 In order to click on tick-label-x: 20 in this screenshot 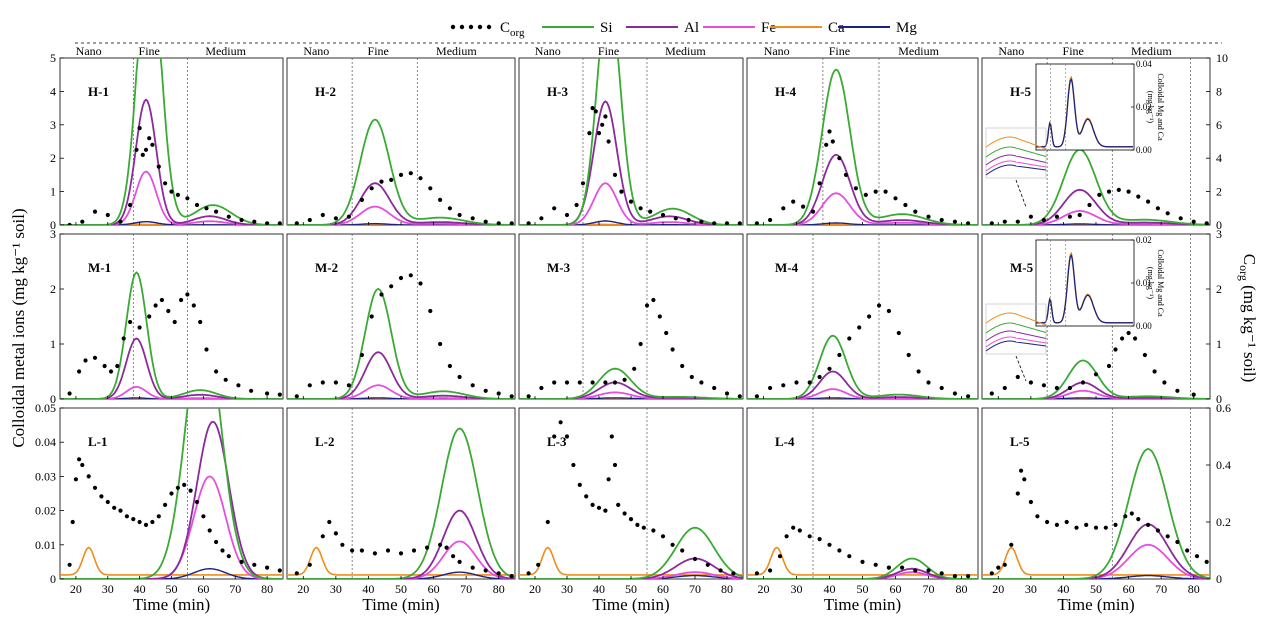, I will do `click(303, 589)`.